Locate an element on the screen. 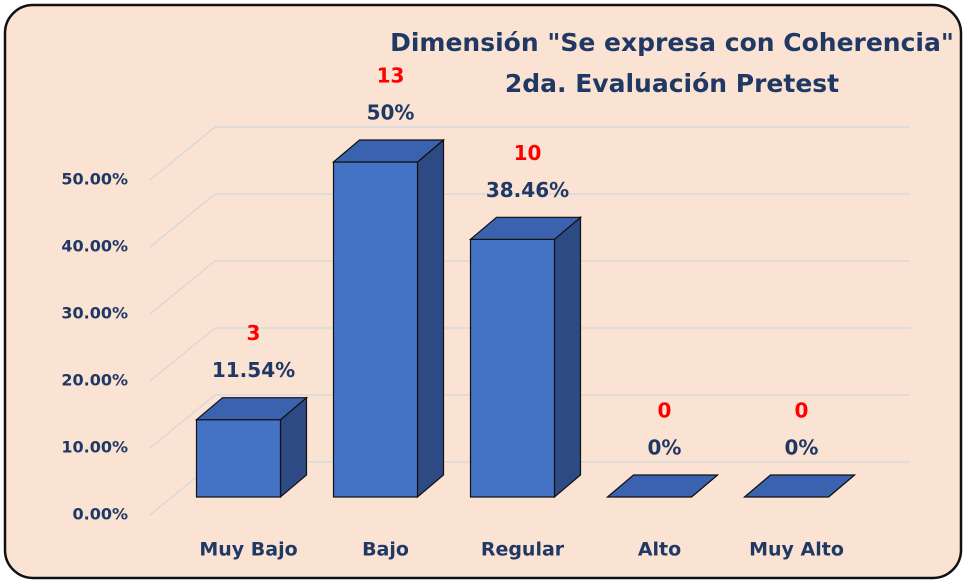 Image resolution: width=966 pixels, height=583 pixels. y-tick-label: 0.00% is located at coordinates (100, 514).